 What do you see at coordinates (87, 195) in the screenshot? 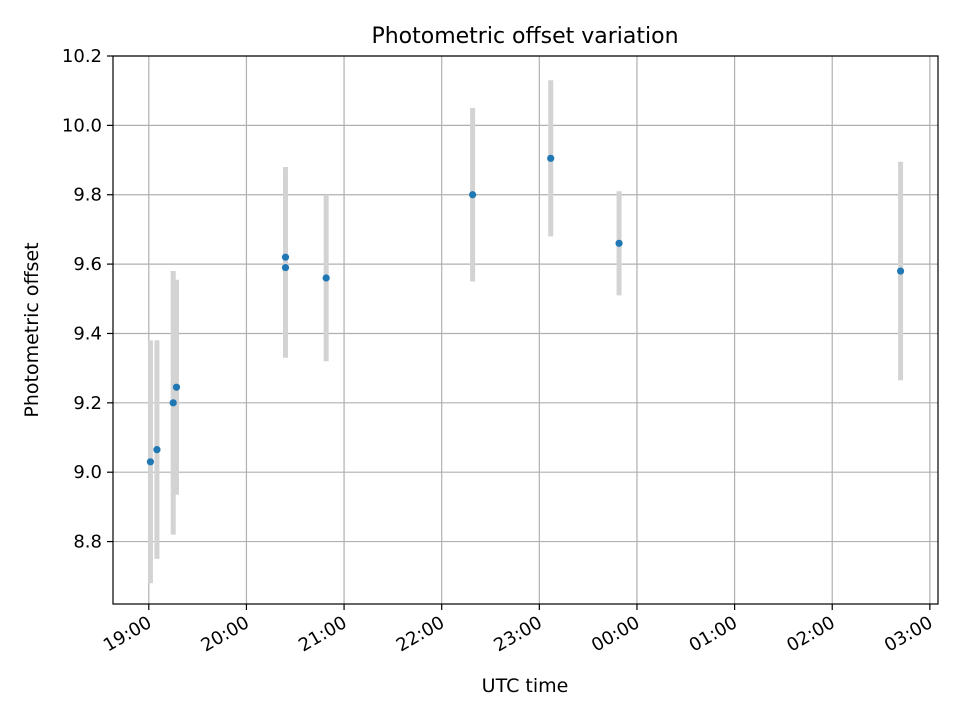
I see `y-tick-label: 9.8` at bounding box center [87, 195].